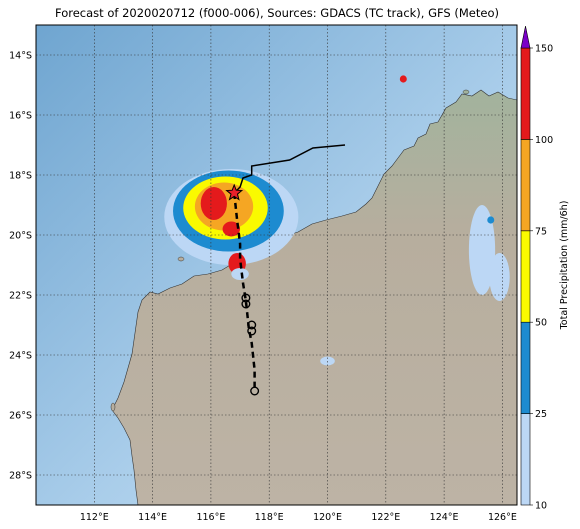  What do you see at coordinates (94, 517) in the screenshot?
I see `longitude-tick-label: 112°E` at bounding box center [94, 517].